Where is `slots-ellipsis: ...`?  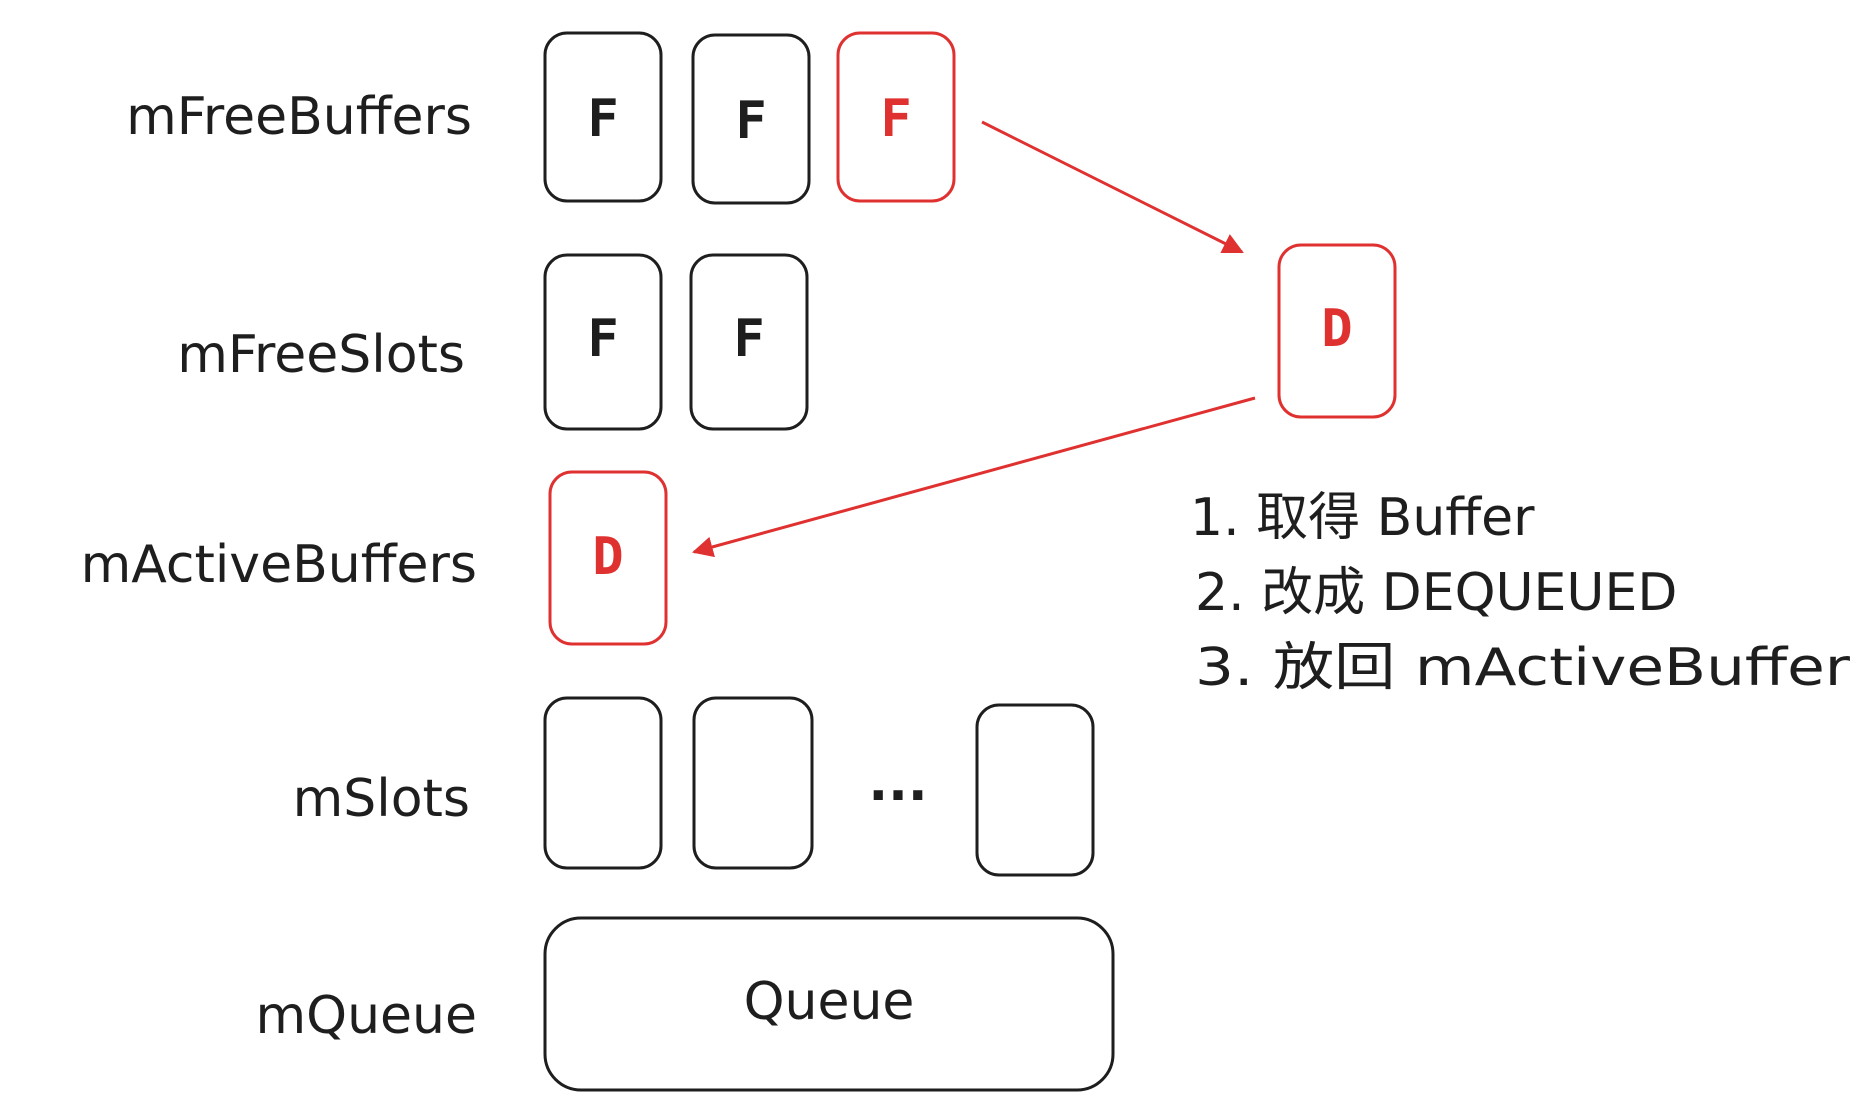 slots-ellipsis: ... is located at coordinates (897, 783).